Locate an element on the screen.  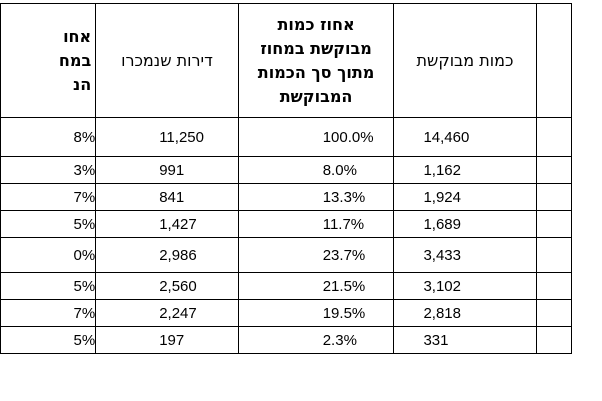
cell-pct-sold-cut-value: 8% is located at coordinates (84, 137).